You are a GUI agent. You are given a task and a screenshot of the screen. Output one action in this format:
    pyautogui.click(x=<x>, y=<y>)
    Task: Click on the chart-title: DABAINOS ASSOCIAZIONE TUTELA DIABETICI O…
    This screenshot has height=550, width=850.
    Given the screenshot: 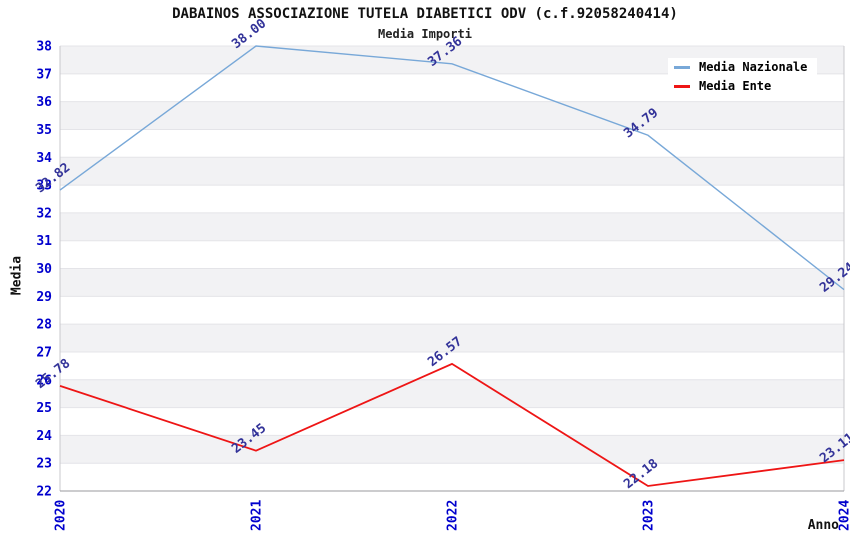 What is the action you would take?
    pyautogui.click(x=425, y=14)
    